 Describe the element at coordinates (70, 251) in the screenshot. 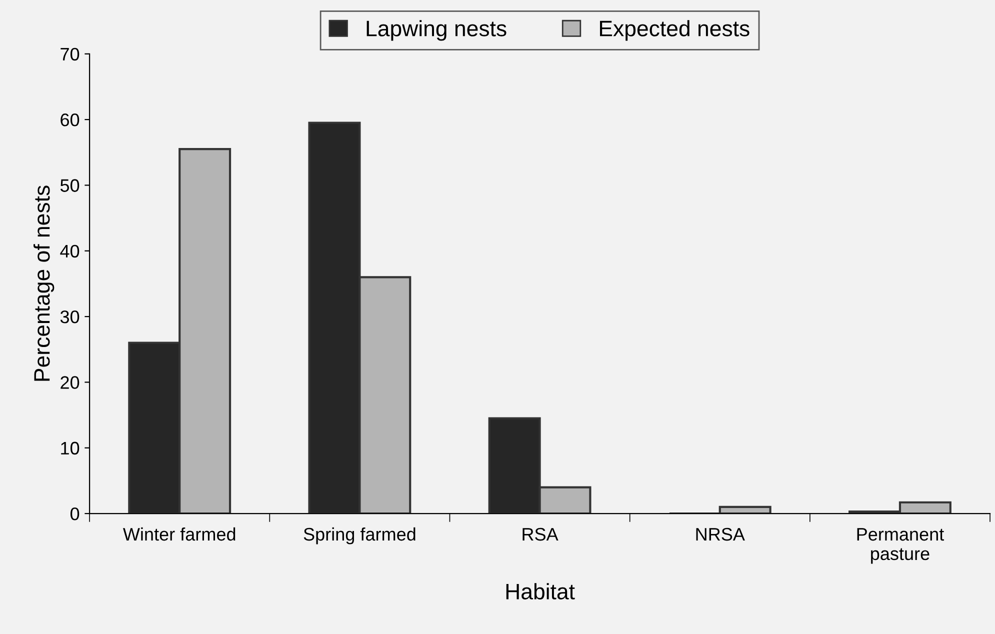

I see `y-tick-label: 40` at that location.